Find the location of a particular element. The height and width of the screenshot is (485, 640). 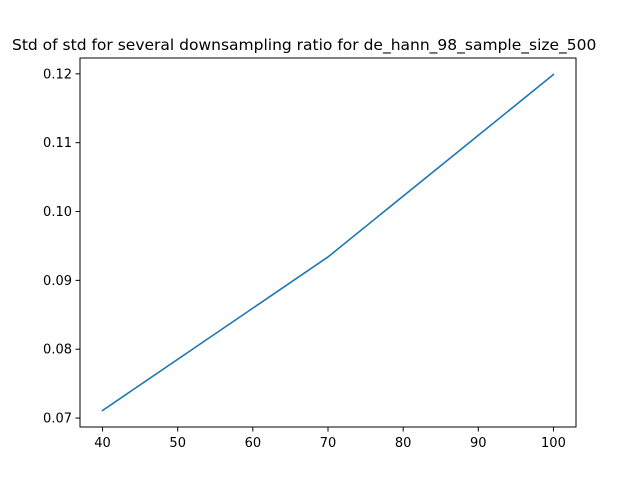

x-tick-label: 60 is located at coordinates (253, 443).